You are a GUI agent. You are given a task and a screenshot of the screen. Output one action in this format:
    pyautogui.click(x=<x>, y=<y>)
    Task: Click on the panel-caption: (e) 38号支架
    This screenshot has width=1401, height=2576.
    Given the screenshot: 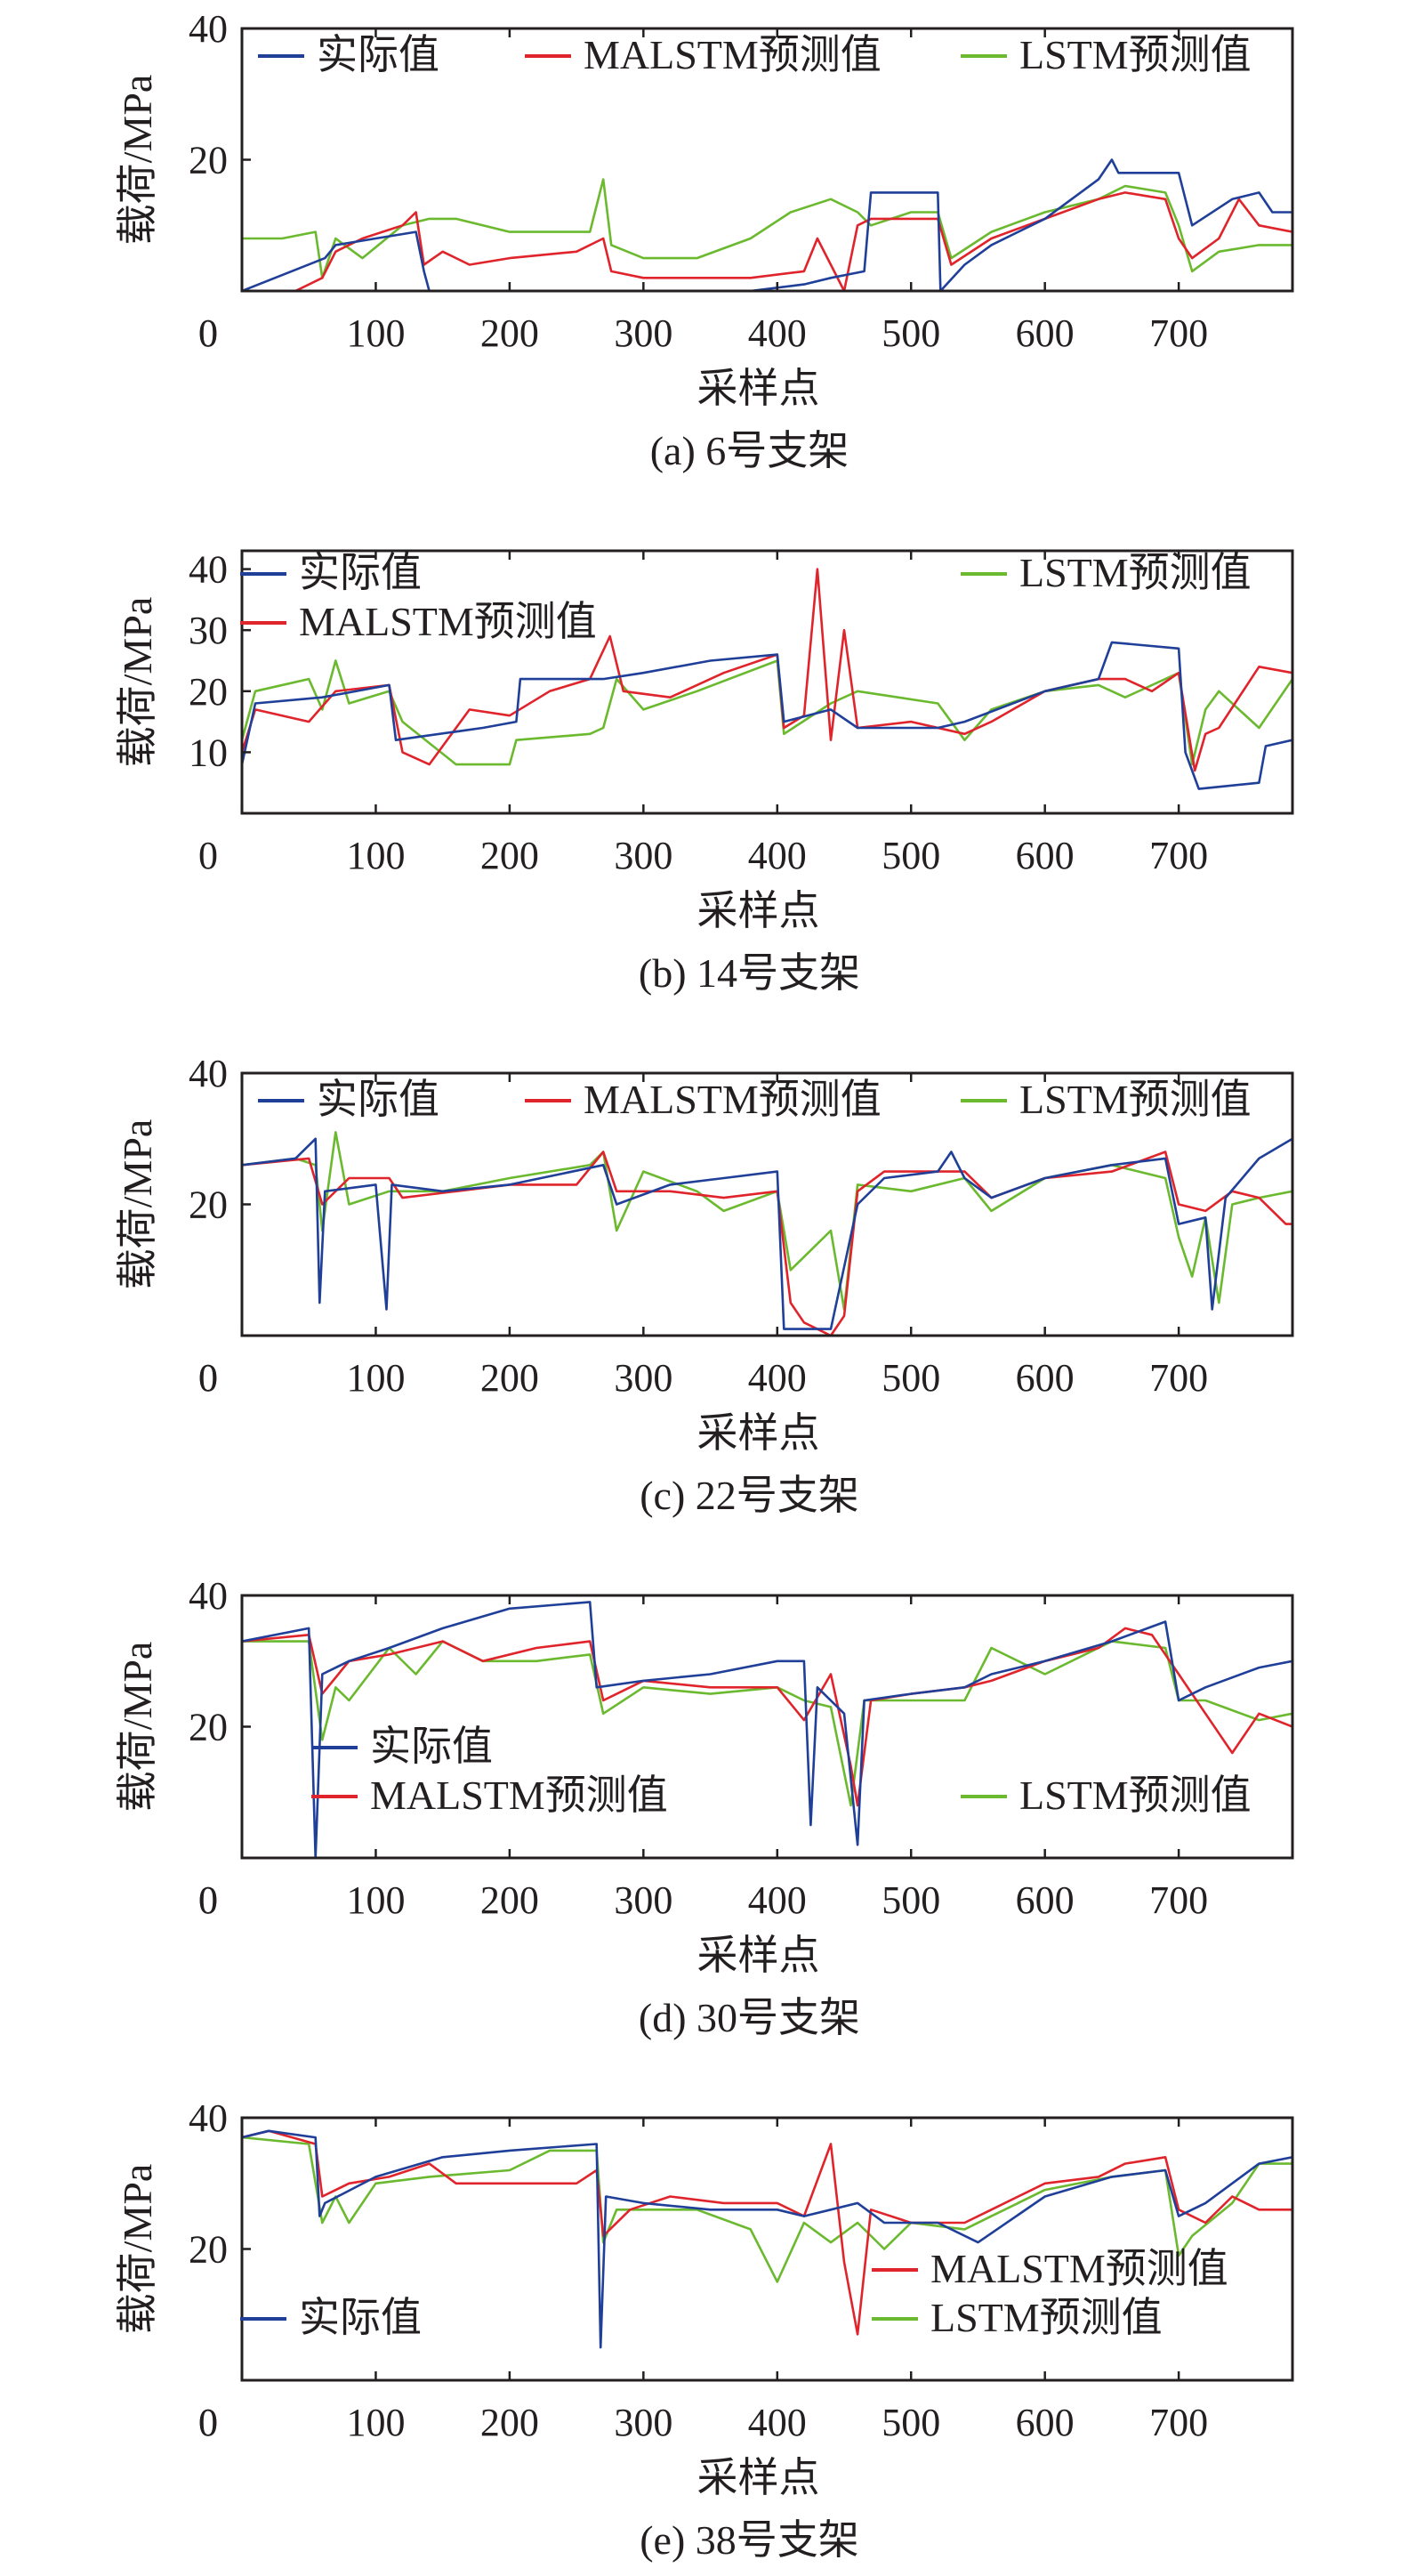 What is the action you would take?
    pyautogui.click(x=749, y=2540)
    